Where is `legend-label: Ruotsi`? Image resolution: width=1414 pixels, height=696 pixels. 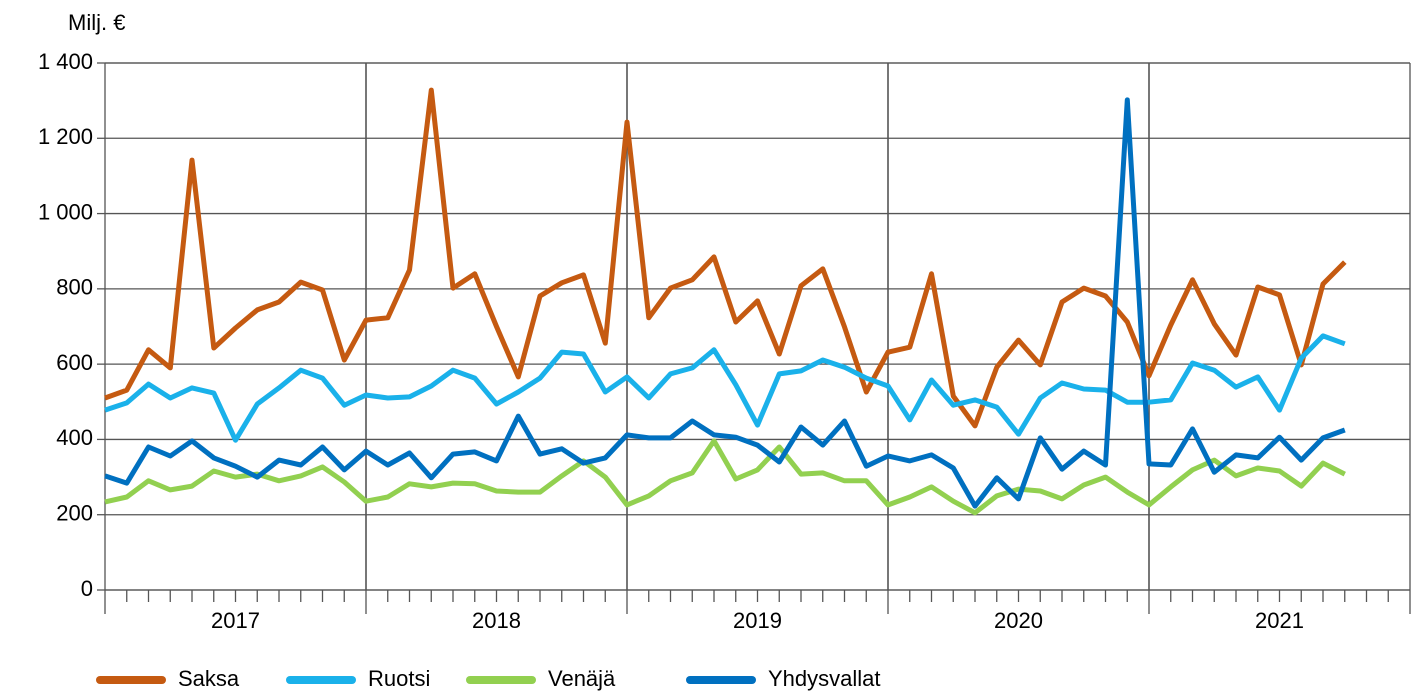
legend-label: Ruotsi is located at coordinates (399, 678).